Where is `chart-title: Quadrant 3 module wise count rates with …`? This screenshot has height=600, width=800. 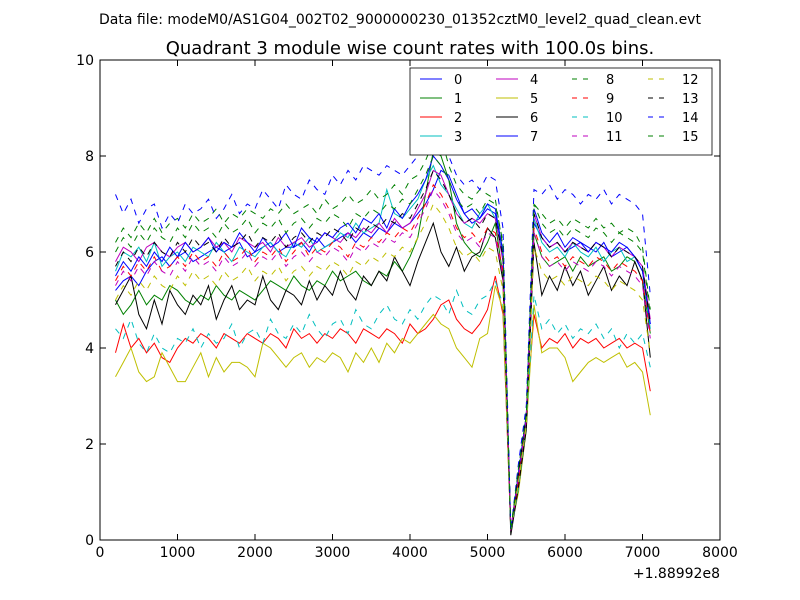
chart-title: Quadrant 3 module wise count rates with … is located at coordinates (410, 48).